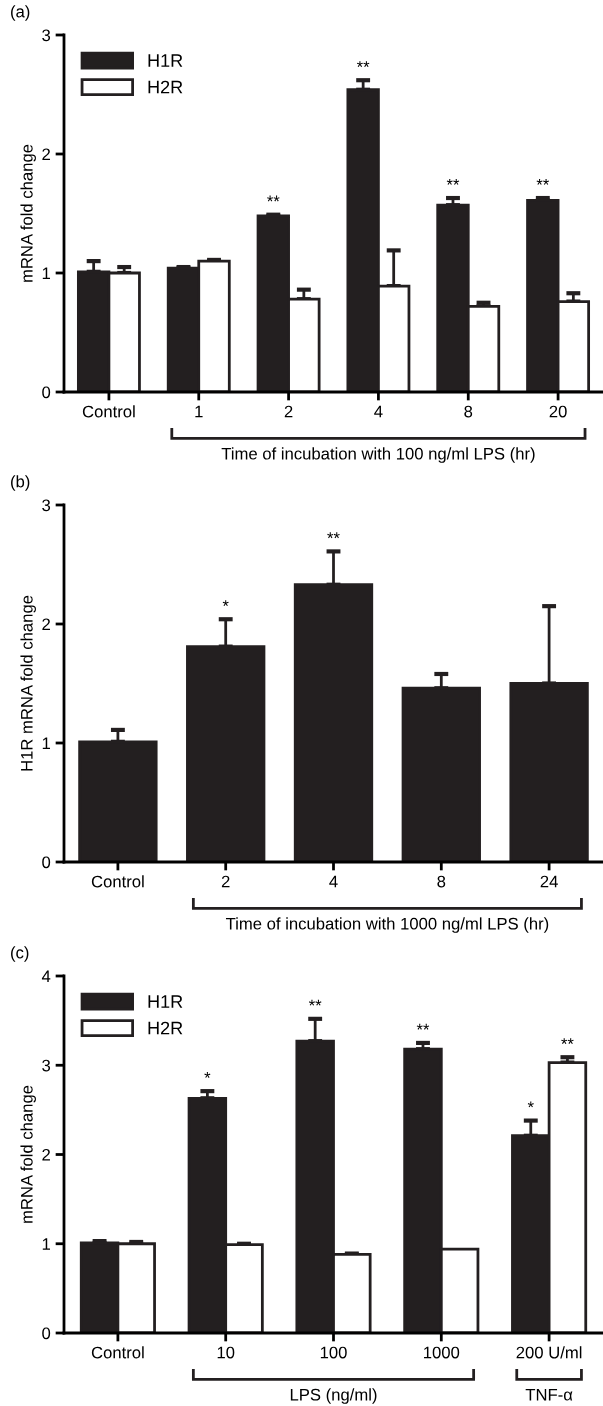  I want to click on x-tick-label: 10, so click(226, 1352).